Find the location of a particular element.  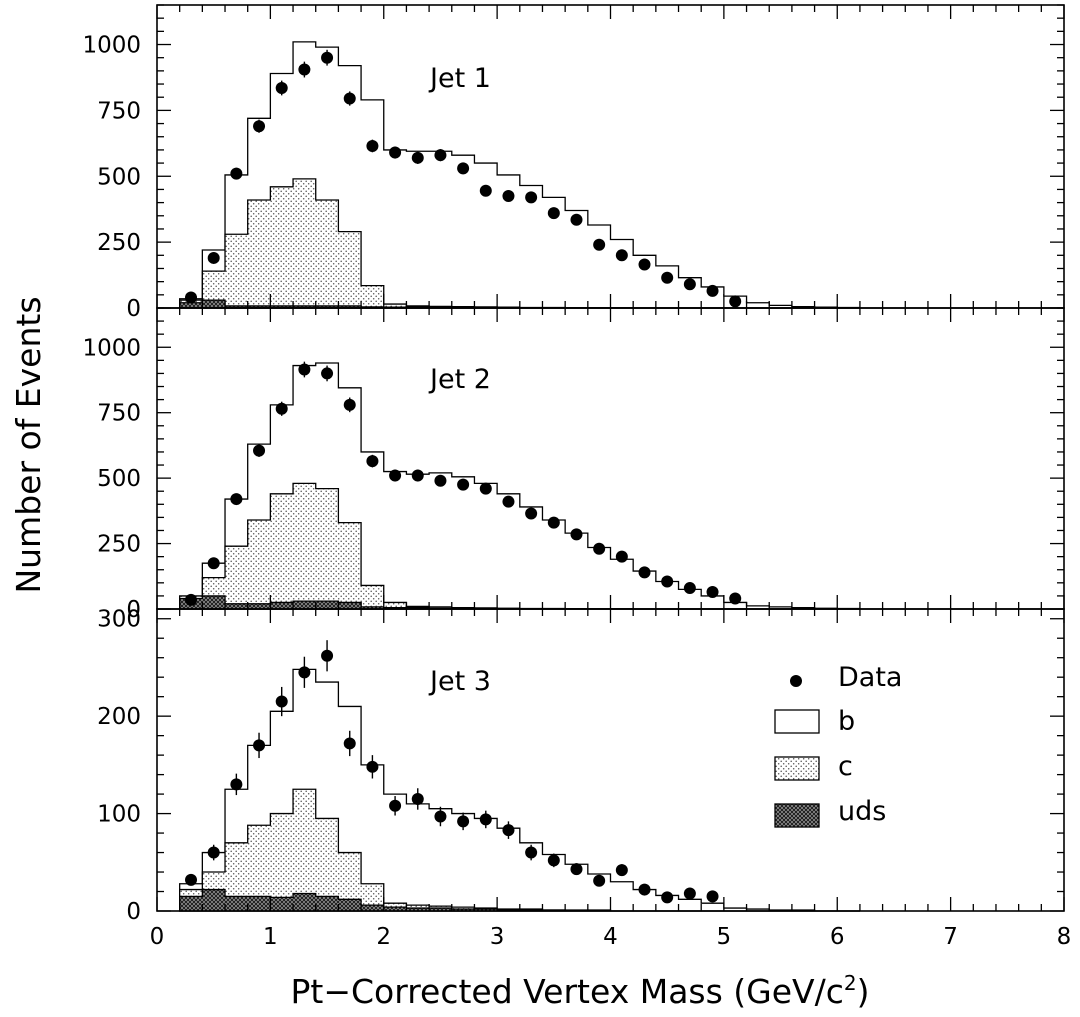

y-tick-label: 300 is located at coordinates (119, 620).